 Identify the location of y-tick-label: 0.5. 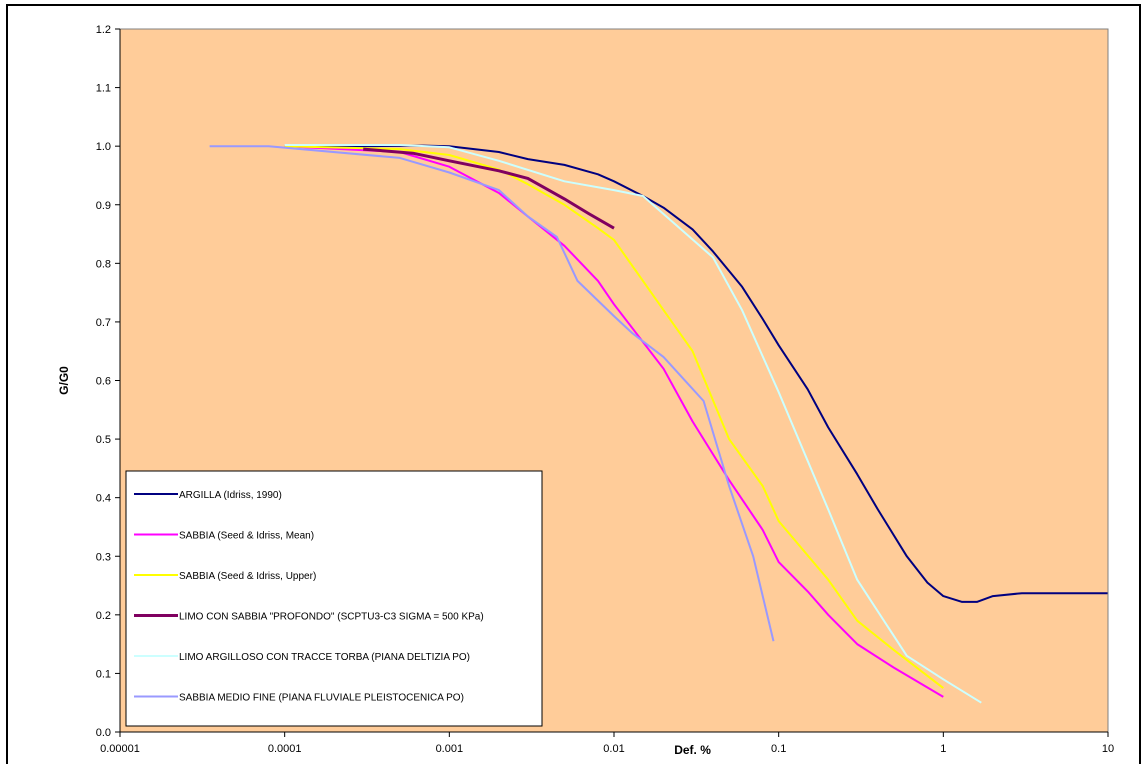
(103, 440).